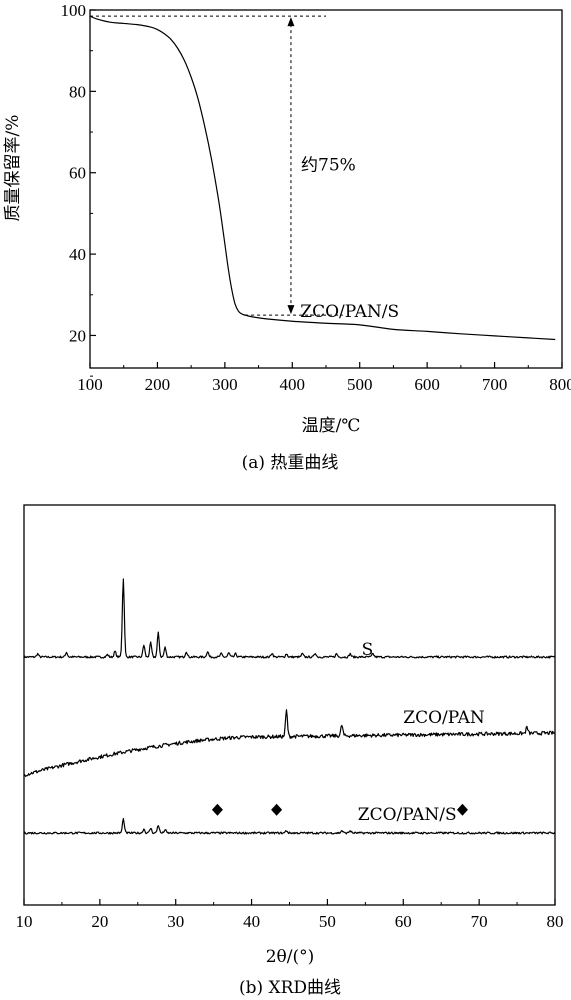 Image resolution: width=571 pixels, height=1000 pixels. I want to click on tga-arrow-down-head, so click(291, 310).